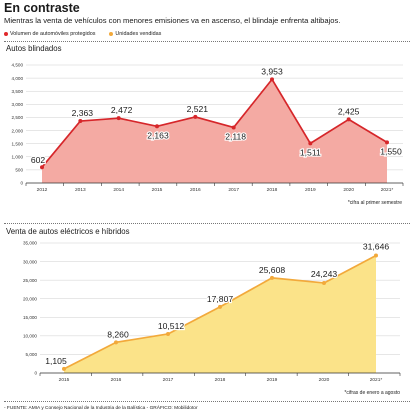  What do you see at coordinates (349, 111) in the screenshot?
I see `chart1-data-label: 2,425` at bounding box center [349, 111].